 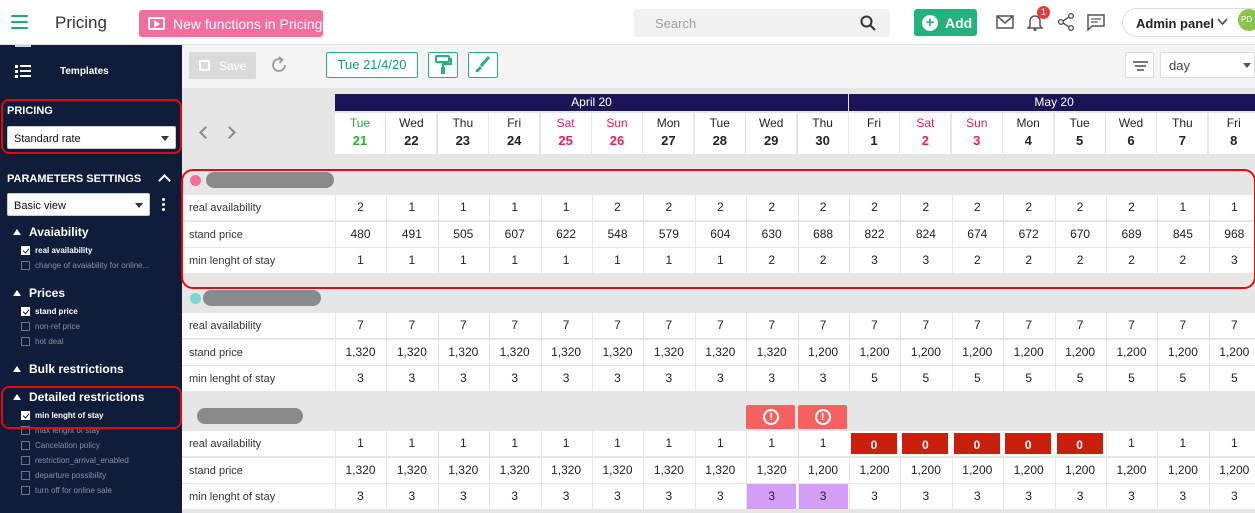 What do you see at coordinates (874, 133) in the screenshot?
I see `day-header: Fri 1` at bounding box center [874, 133].